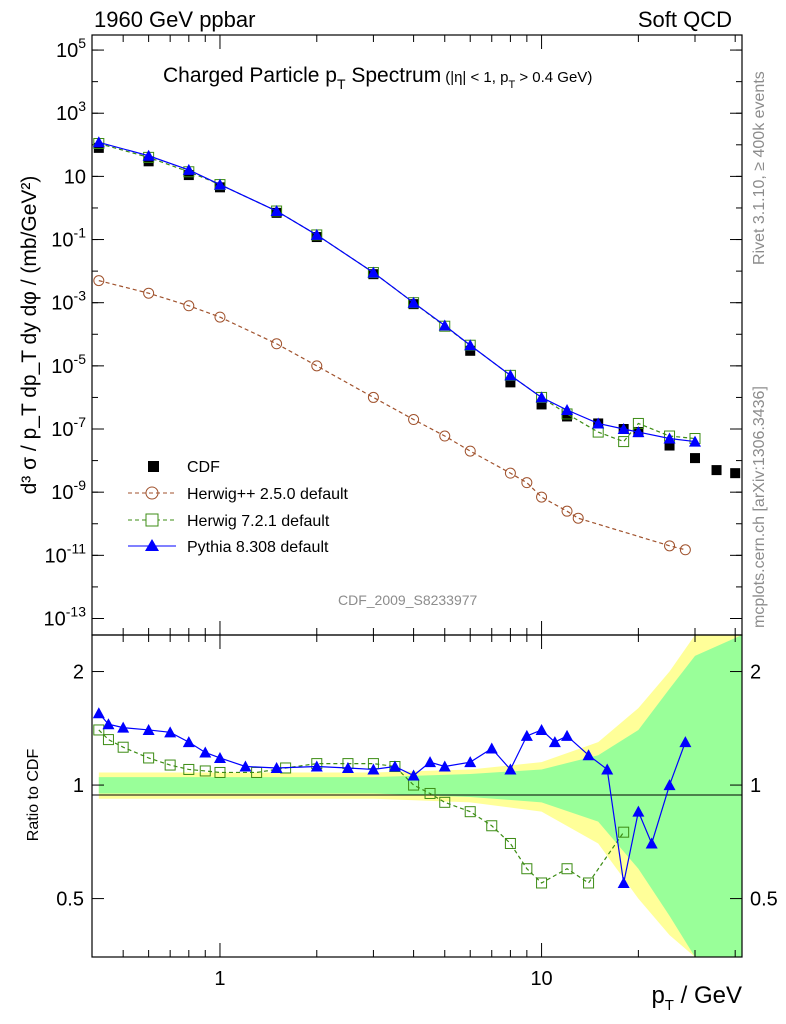 This screenshot has height=1024, width=786. I want to click on main-y-label: d³ σ / p_T dp_T dy dφ / (mb/GeV²), so click(29, 335).